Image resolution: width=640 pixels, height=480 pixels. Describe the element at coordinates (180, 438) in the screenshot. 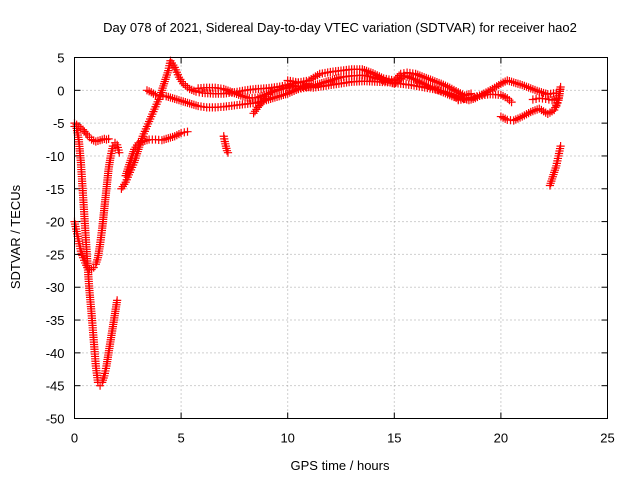

I see `x-tick-label: 5` at that location.